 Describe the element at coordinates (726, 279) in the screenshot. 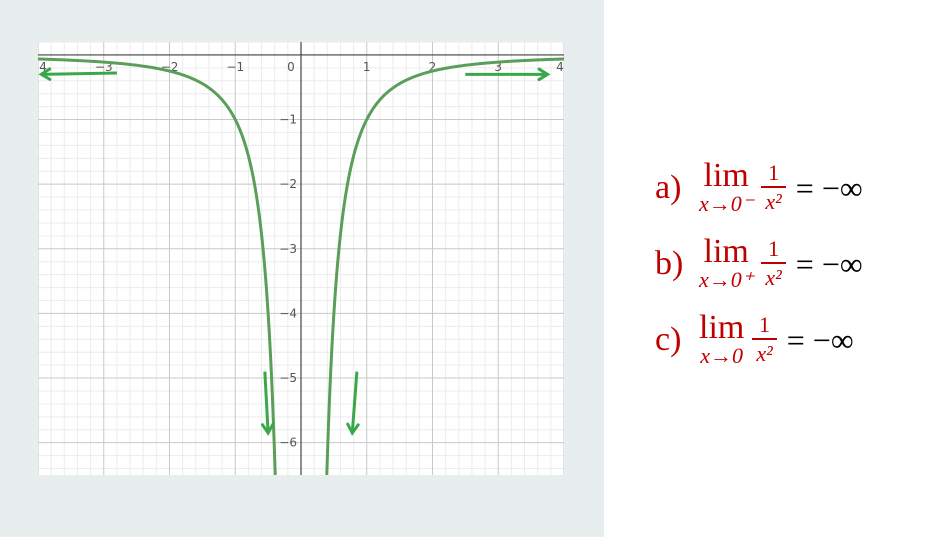

I see `lim-subscript: x→0⁺` at that location.